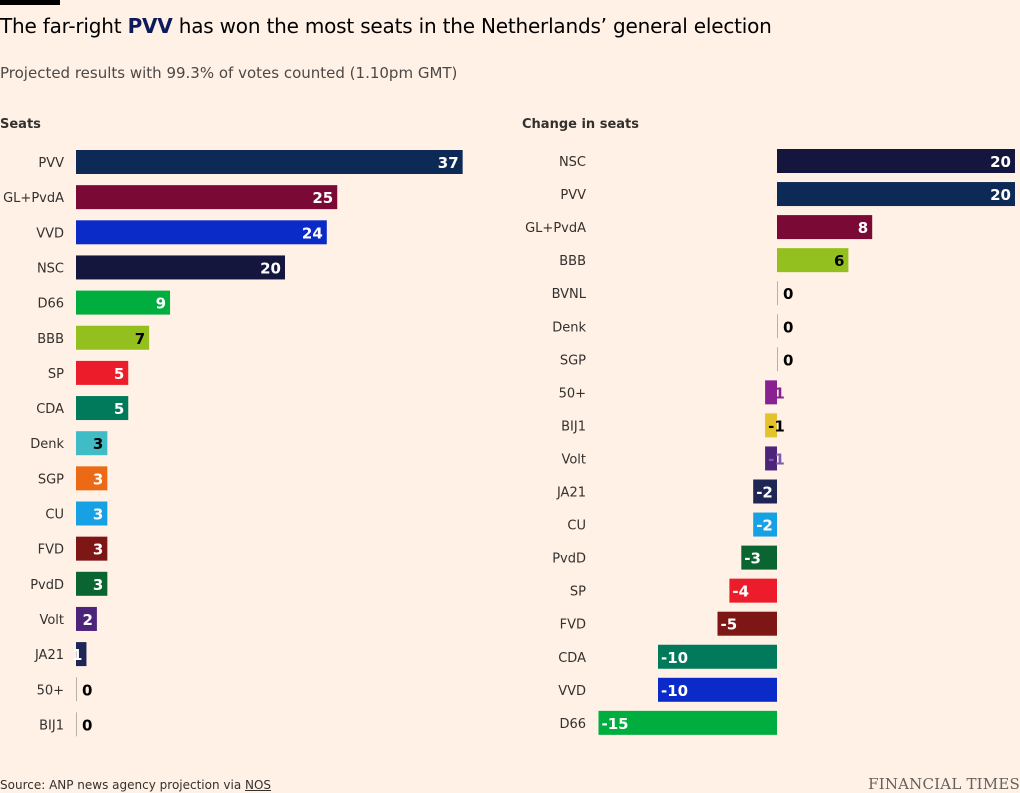 This screenshot has width=1020, height=793. I want to click on seats-category-label-50-plus: 50+, so click(50, 690).